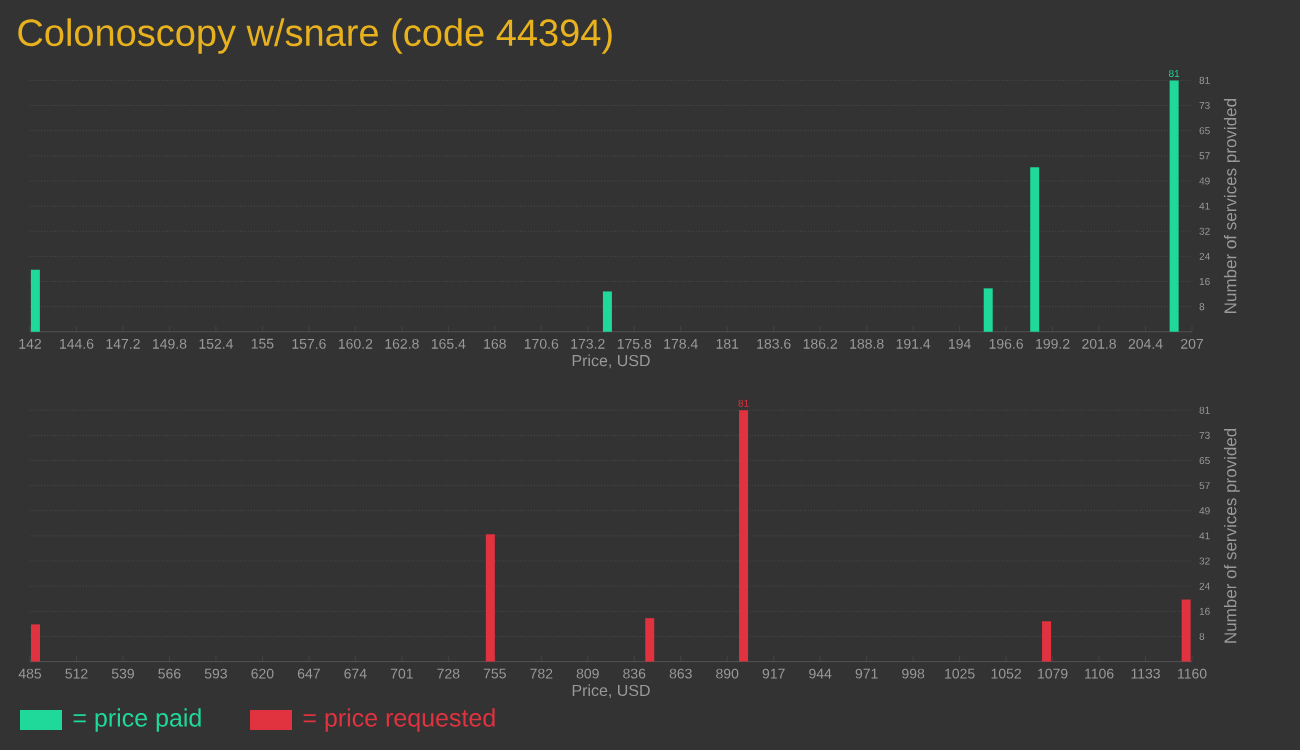 The height and width of the screenshot is (750, 1300). I want to click on legend-label: = price requested, so click(399, 720).